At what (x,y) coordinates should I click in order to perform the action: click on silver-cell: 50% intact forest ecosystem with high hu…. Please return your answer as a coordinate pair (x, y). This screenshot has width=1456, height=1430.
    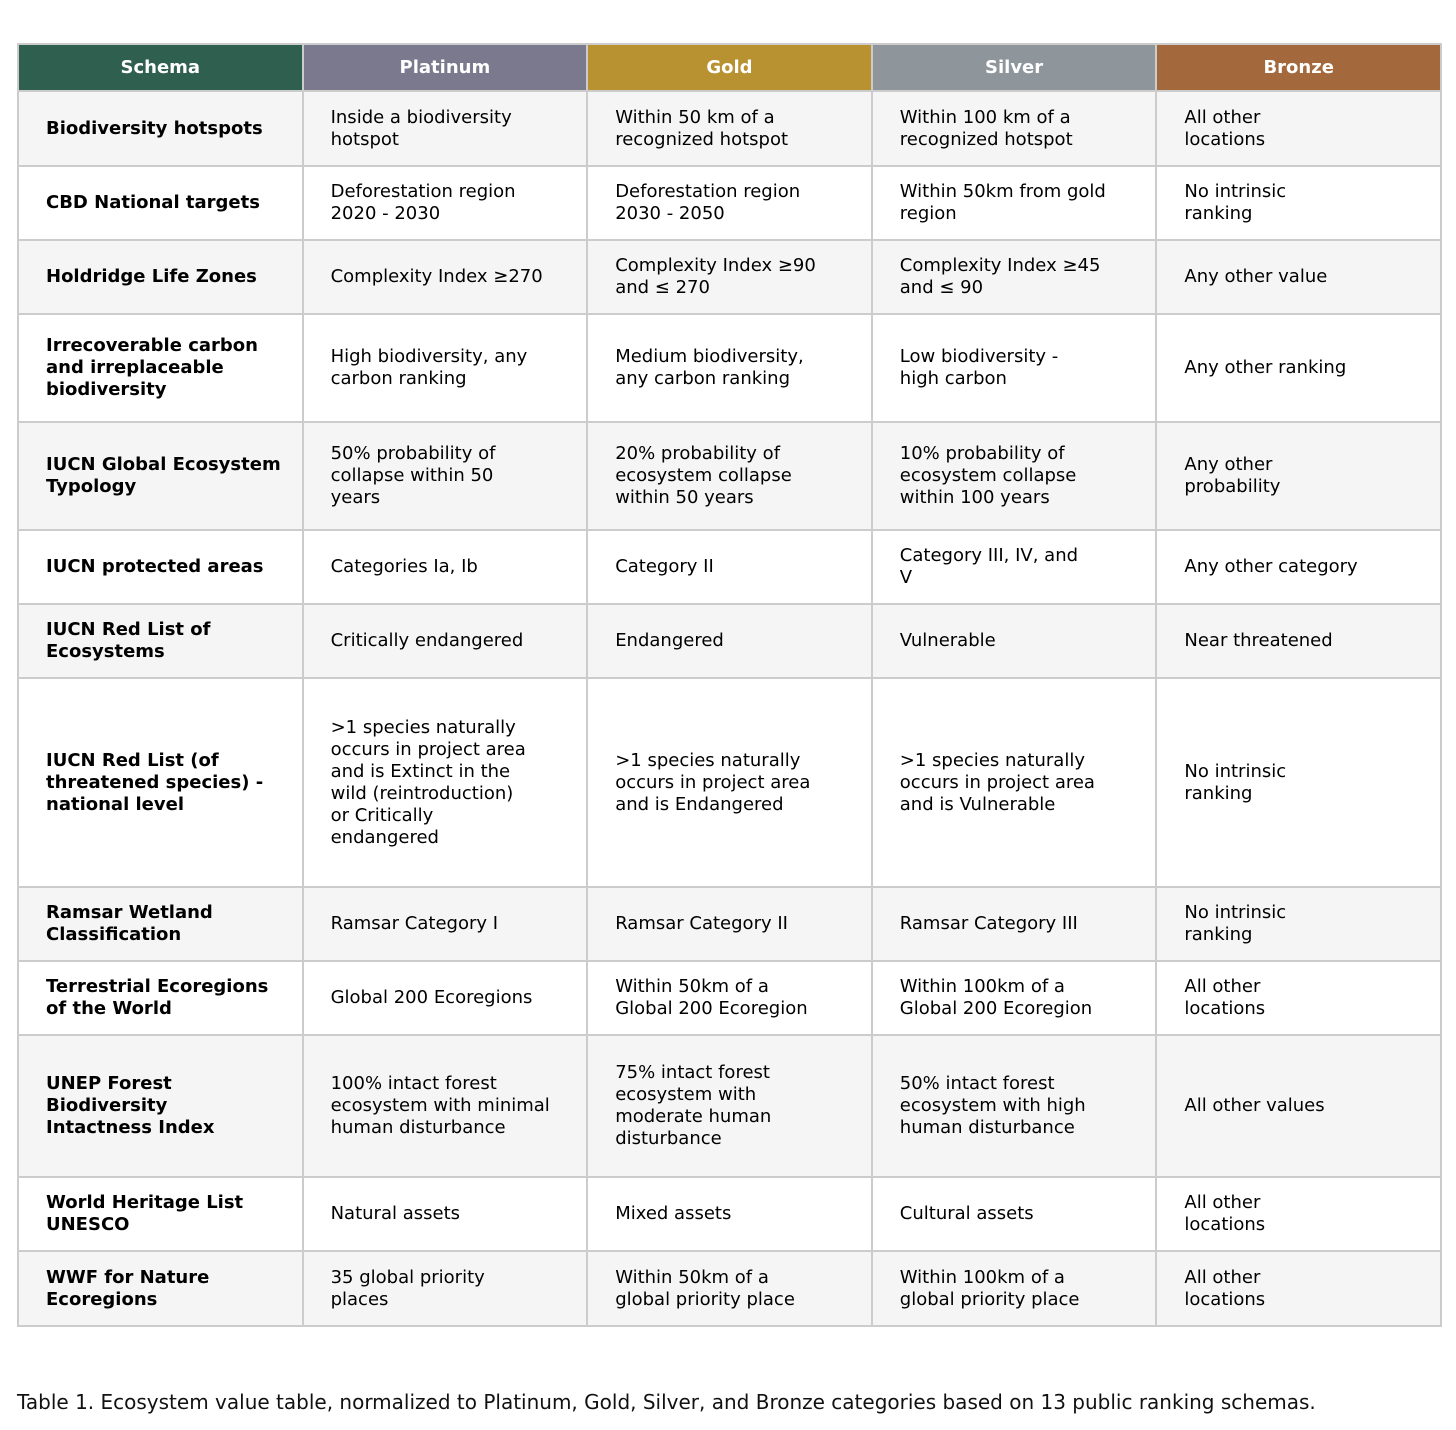
    Looking at the image, I should click on (1014, 1106).